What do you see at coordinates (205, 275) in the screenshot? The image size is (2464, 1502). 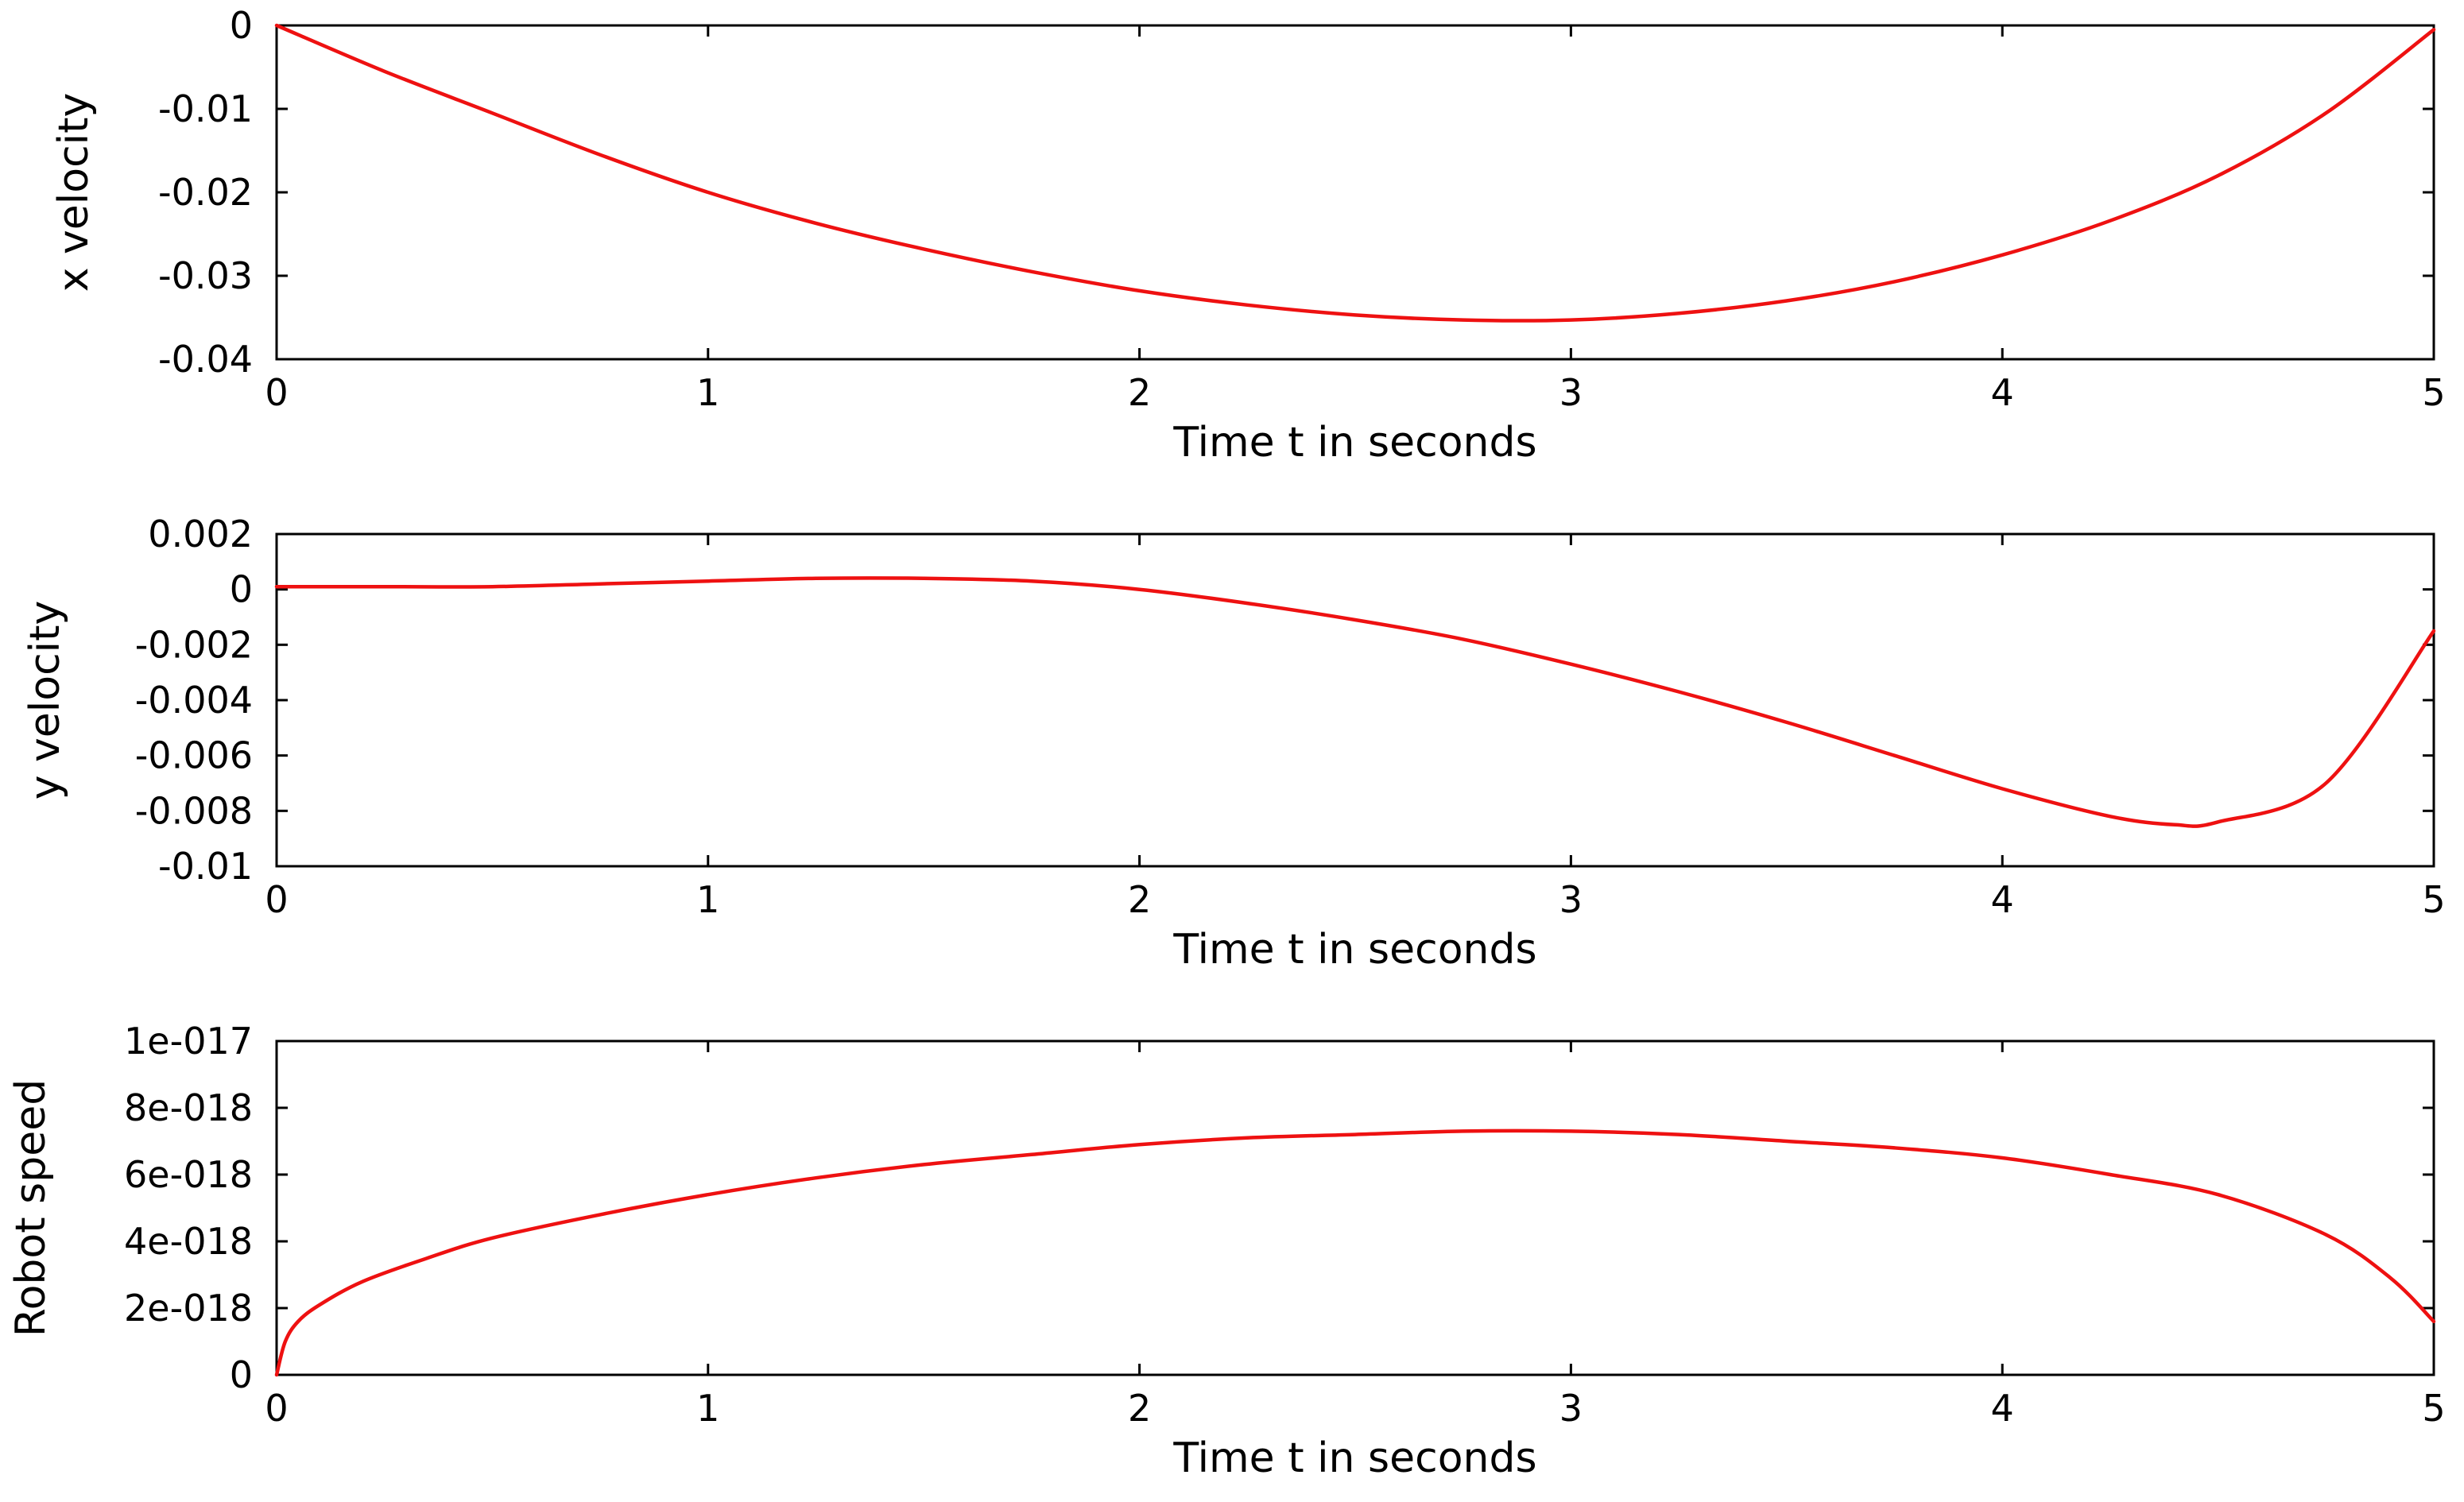 I see `y-tick-label: -0.03` at bounding box center [205, 275].